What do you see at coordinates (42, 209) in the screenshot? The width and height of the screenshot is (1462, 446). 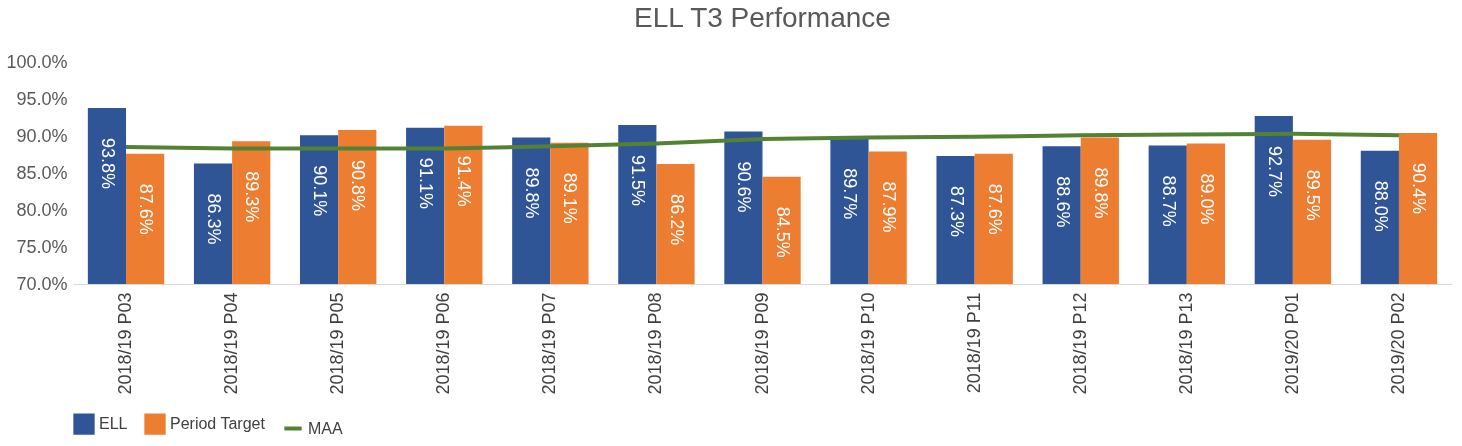 I see `y-tick-label: 80.0%` at bounding box center [42, 209].